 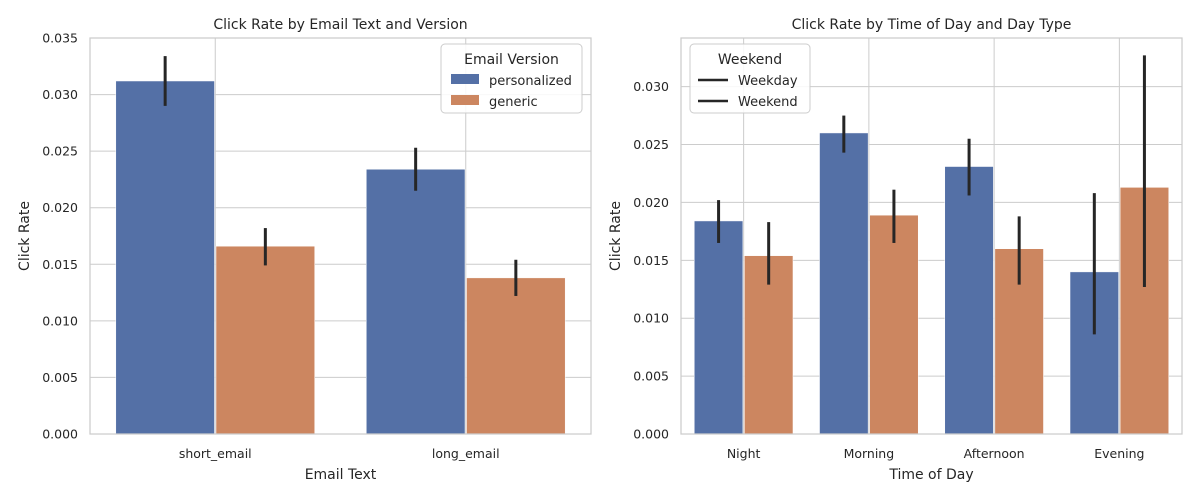 What do you see at coordinates (465, 100) in the screenshot?
I see `legend-swatch-generic` at bounding box center [465, 100].